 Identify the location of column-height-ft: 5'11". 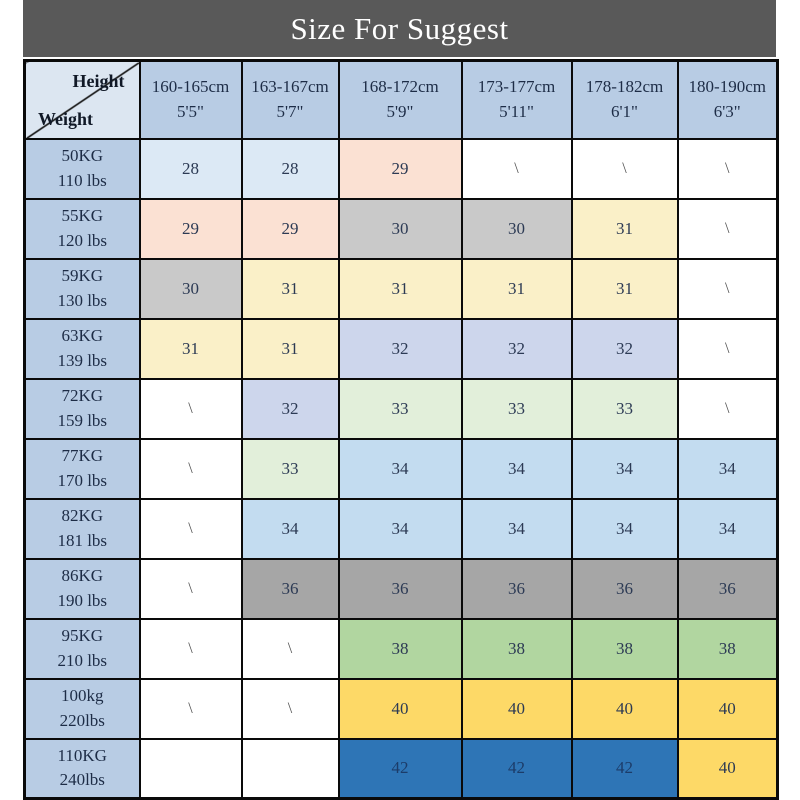
(516, 111).